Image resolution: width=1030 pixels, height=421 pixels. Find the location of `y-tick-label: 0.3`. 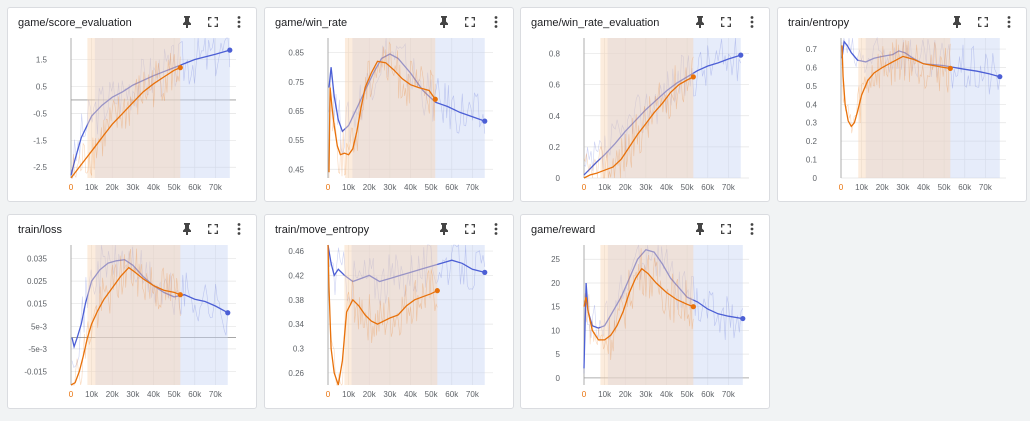

y-tick-label: 0.3 is located at coordinates (299, 348).